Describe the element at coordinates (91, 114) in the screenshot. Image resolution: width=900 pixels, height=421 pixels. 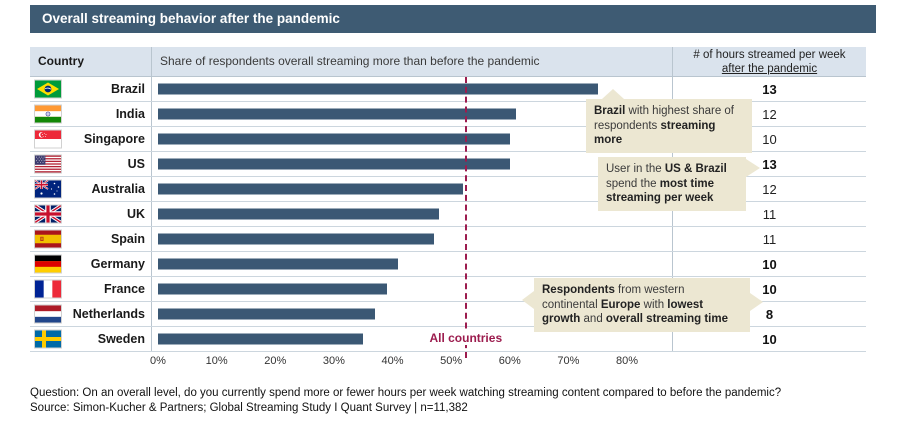
I see `country-cell: India` at that location.